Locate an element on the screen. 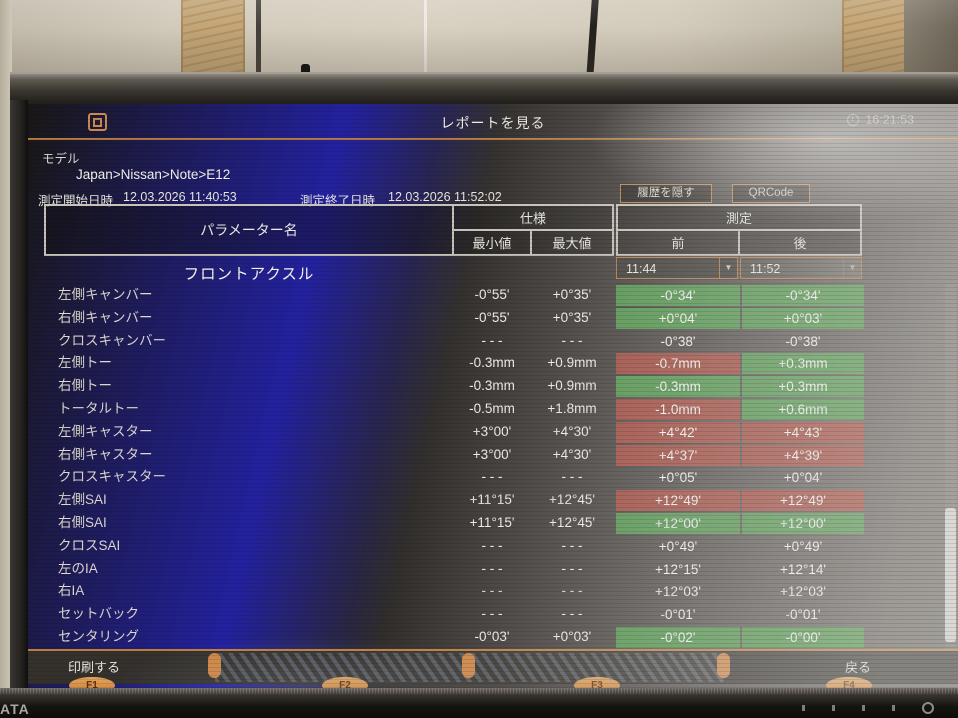 The width and height of the screenshot is (958, 718). bezel-edge-highlight is located at coordinates (479, 691).